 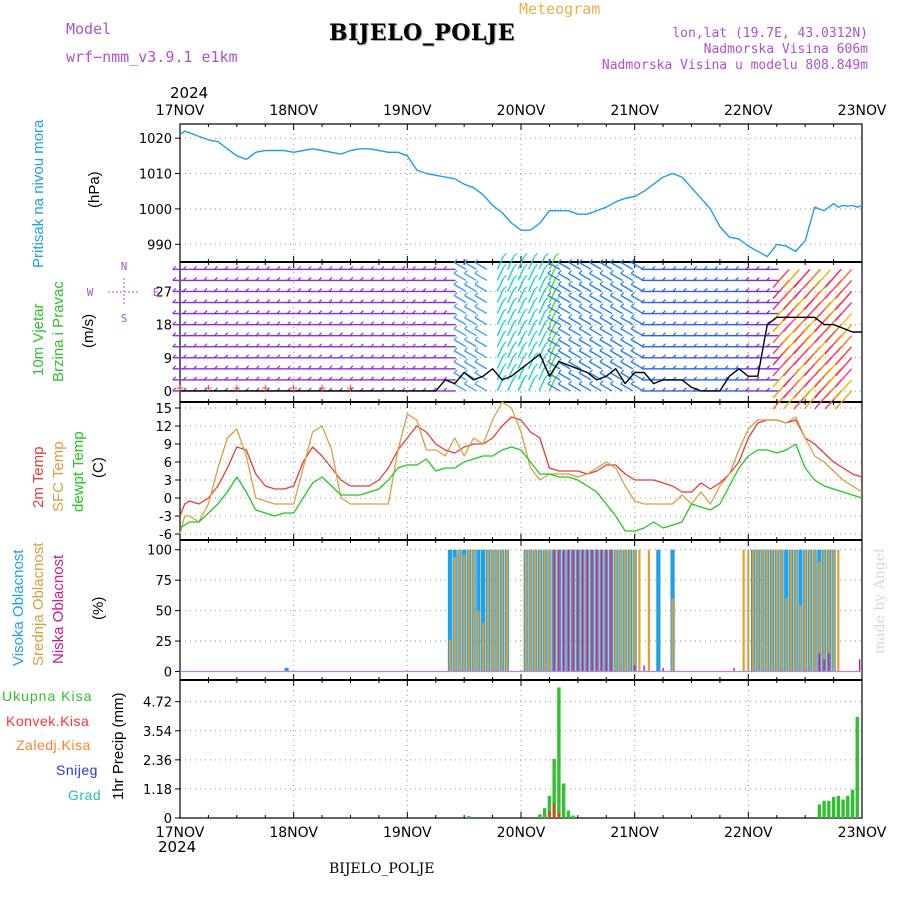 What do you see at coordinates (89, 29) in the screenshot?
I see `model-label: Model` at bounding box center [89, 29].